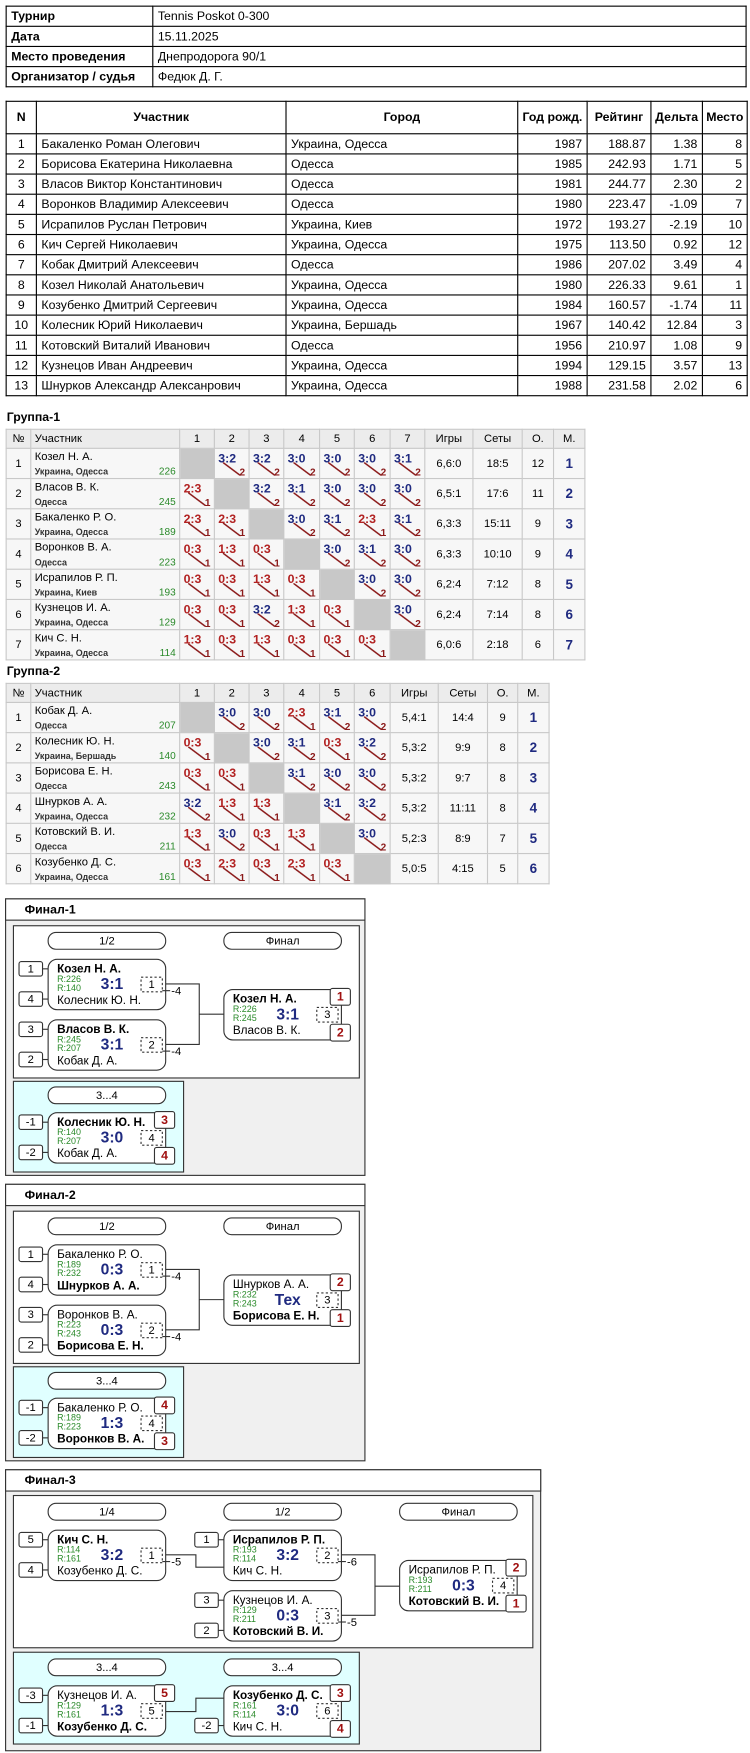 This screenshot has width=750, height=1753. I want to click on match-score: 3:1, so click(112, 1045).